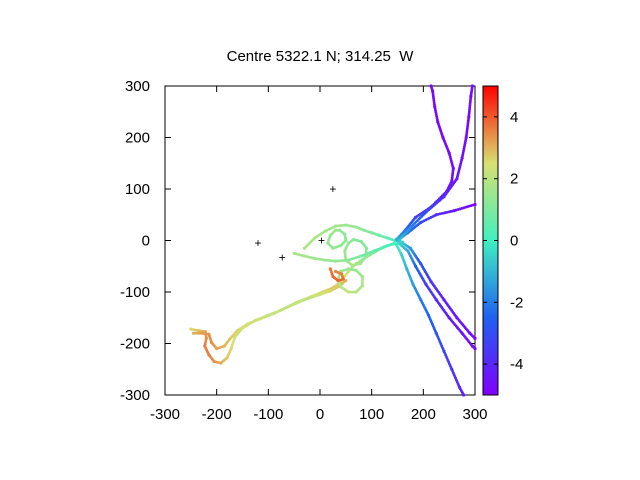 This screenshot has height=480, width=640. Describe the element at coordinates (137, 189) in the screenshot. I see `y-tick-label: 100` at that location.